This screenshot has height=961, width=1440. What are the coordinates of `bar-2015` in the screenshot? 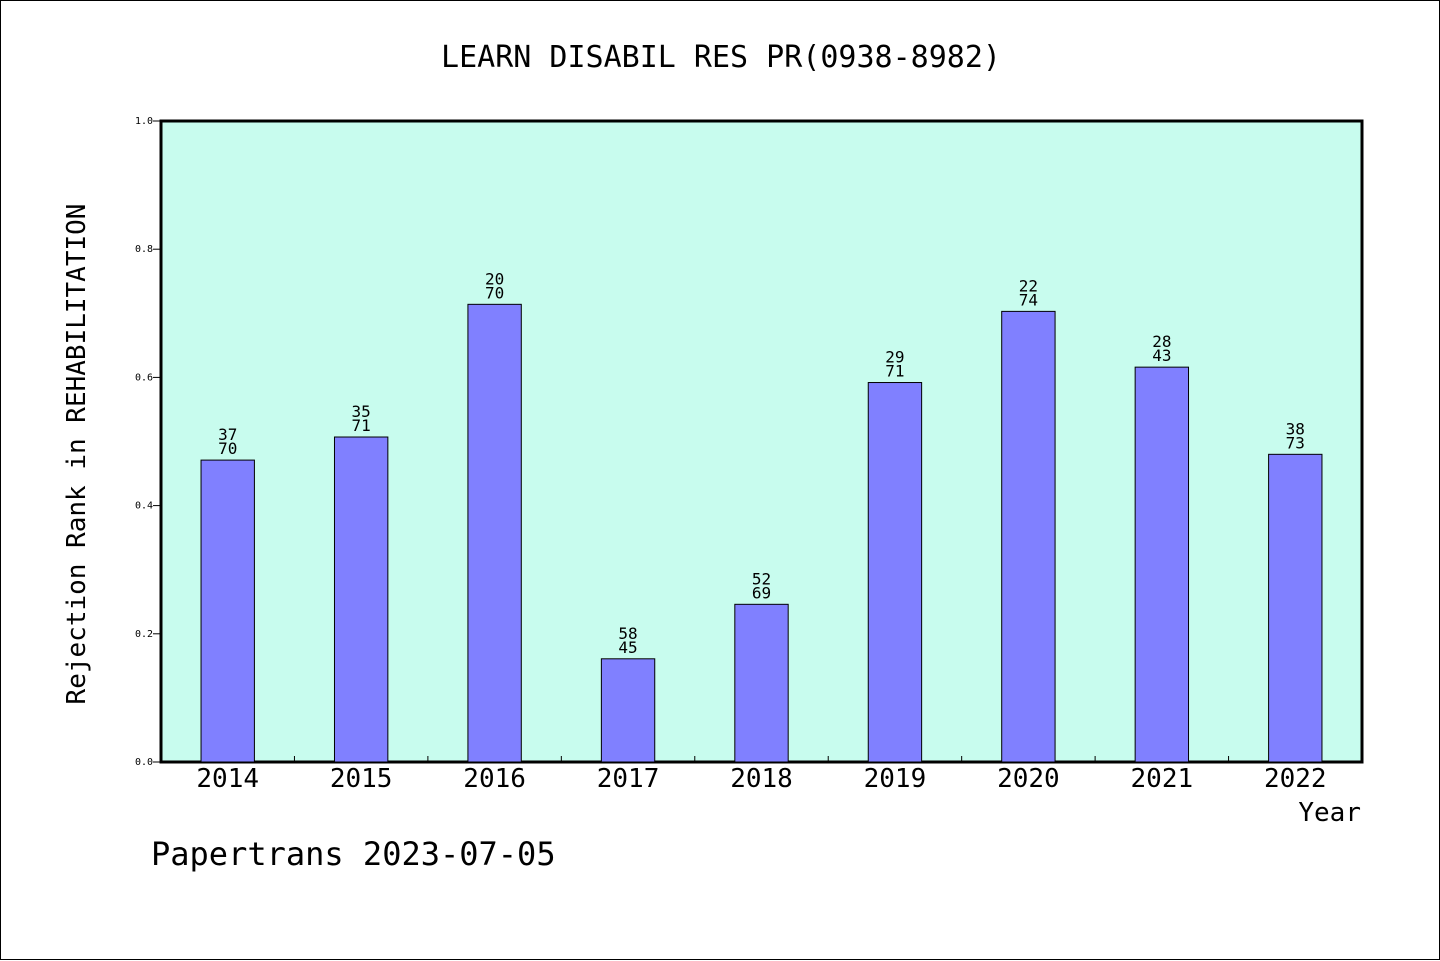 It's located at (361, 599).